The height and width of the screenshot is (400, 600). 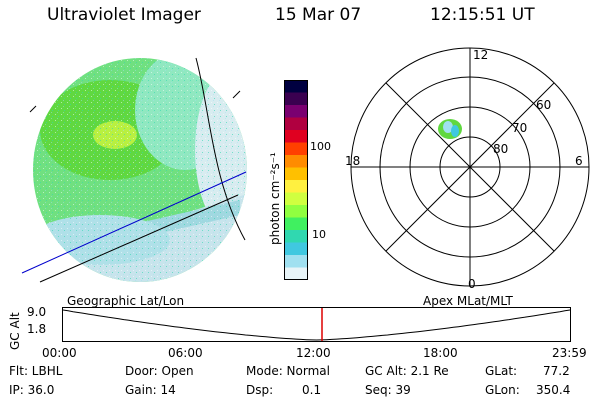 I want to click on timeline-xtick-1800: 18:00, so click(x=440, y=353).